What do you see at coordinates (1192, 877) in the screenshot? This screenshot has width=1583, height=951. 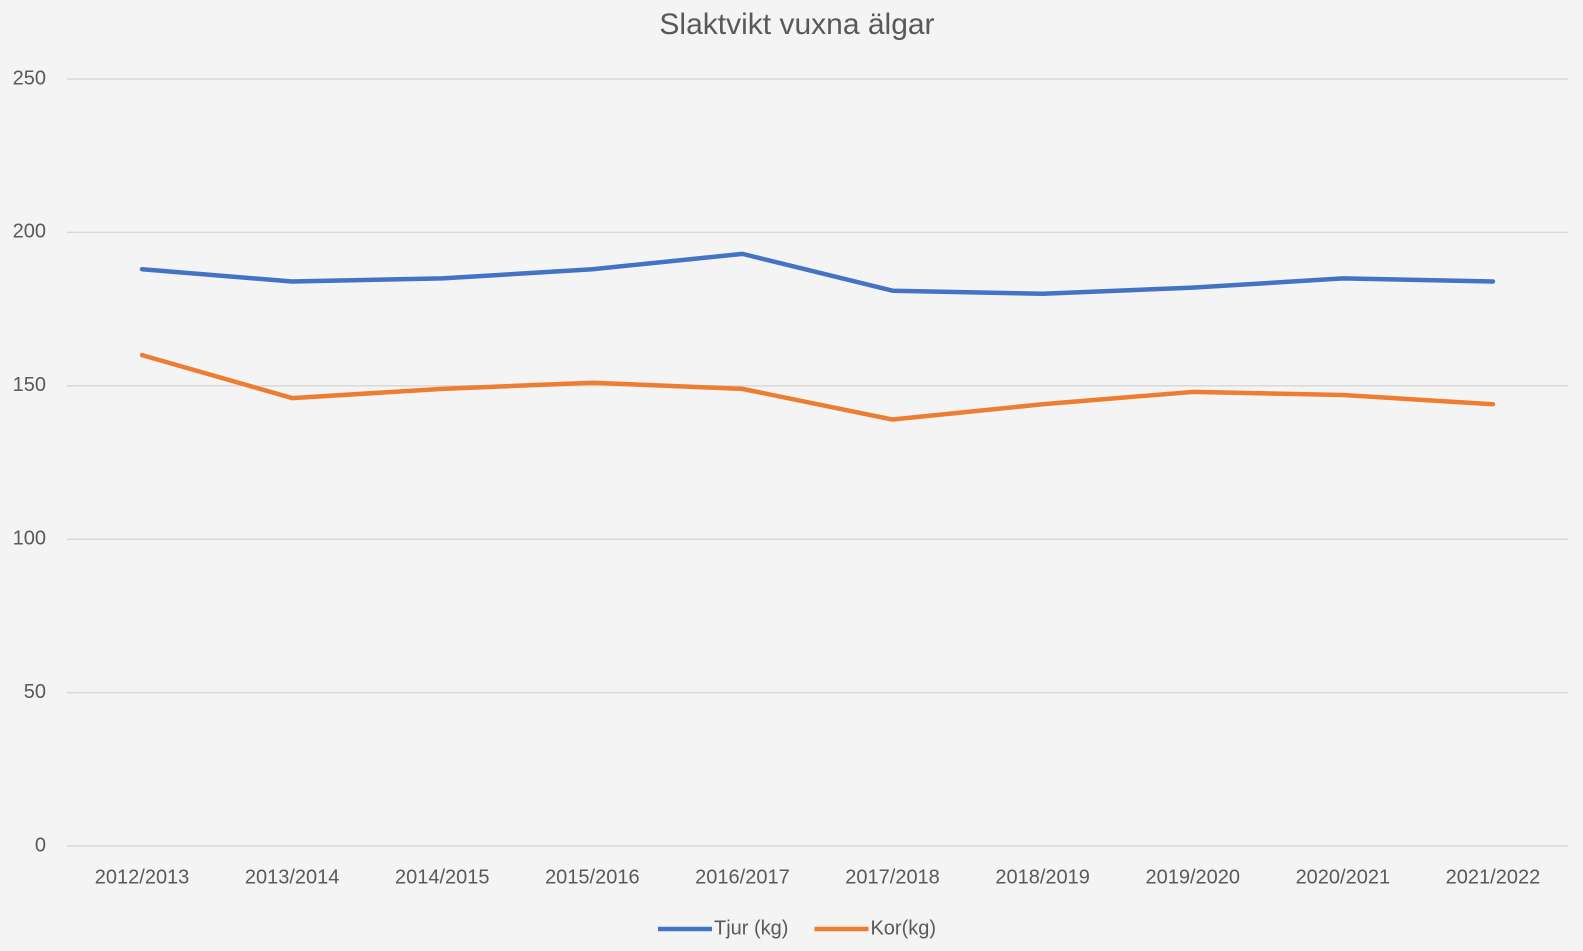 I see `x-tick-label: 2019/2020` at bounding box center [1192, 877].